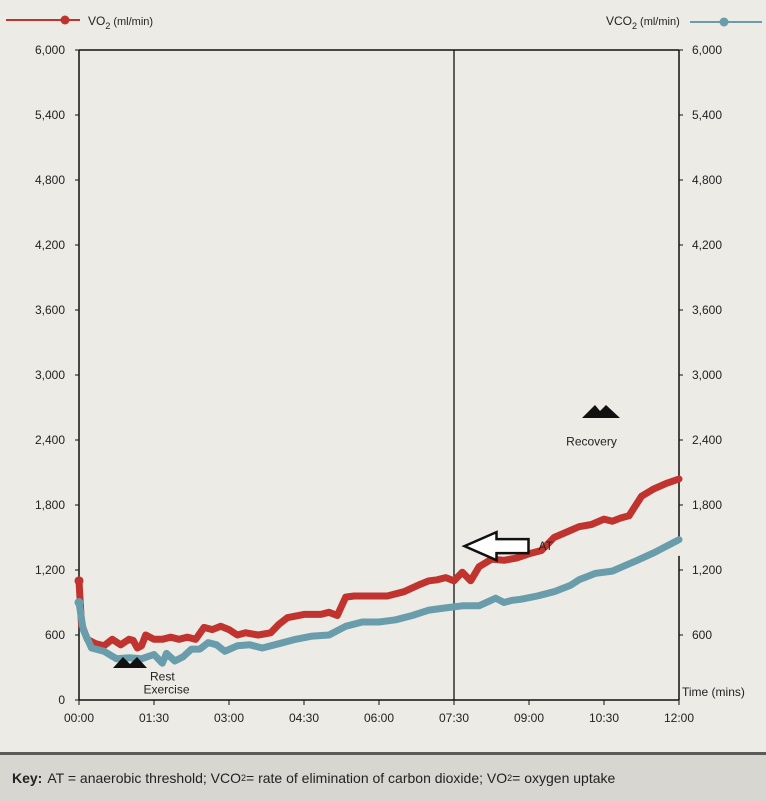 The height and width of the screenshot is (801, 766). Describe the element at coordinates (707, 50) in the screenshot. I see `y-tick-label-right: 6,000` at that location.